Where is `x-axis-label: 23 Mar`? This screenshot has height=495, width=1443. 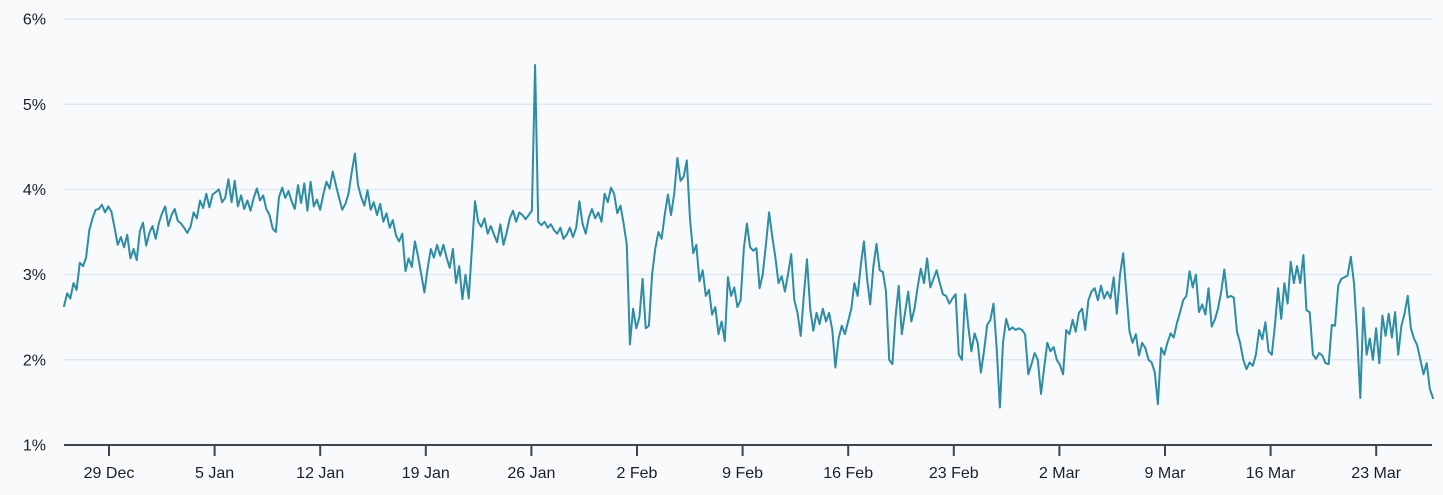 x-axis-label: 23 Mar is located at coordinates (1376, 473).